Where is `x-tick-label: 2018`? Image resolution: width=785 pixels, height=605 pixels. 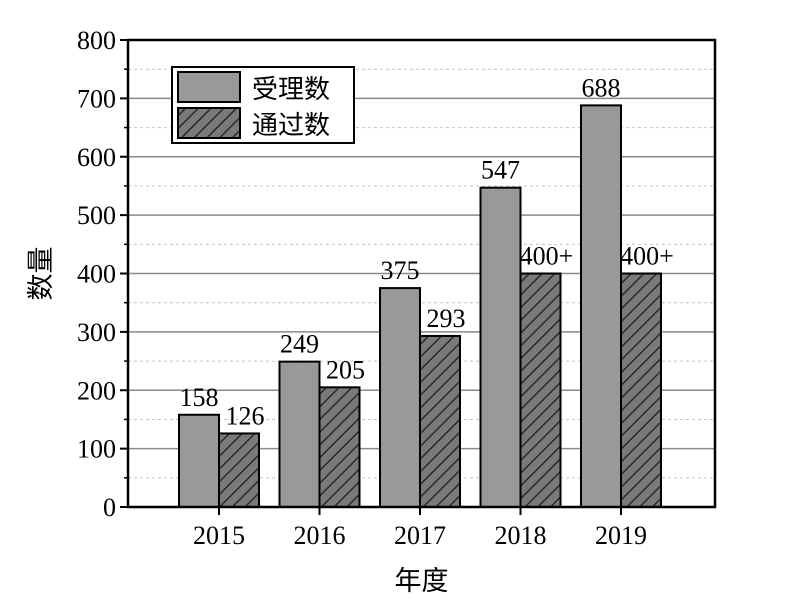
x-tick-label: 2018 is located at coordinates (521, 535).